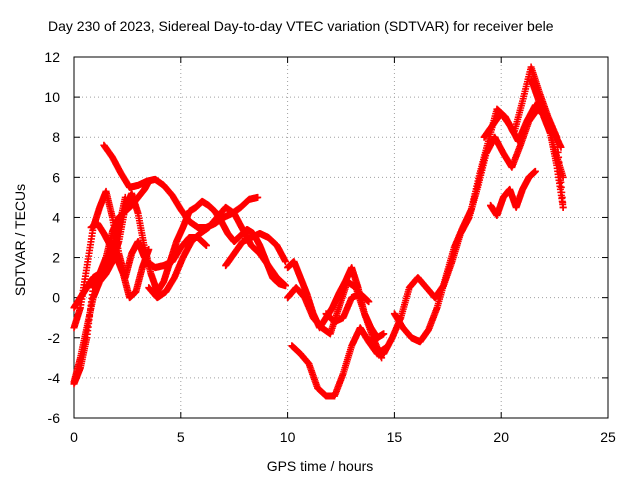 This screenshot has height=480, width=640. Describe the element at coordinates (54, 338) in the screenshot. I see `y-tick-label: -2` at that location.